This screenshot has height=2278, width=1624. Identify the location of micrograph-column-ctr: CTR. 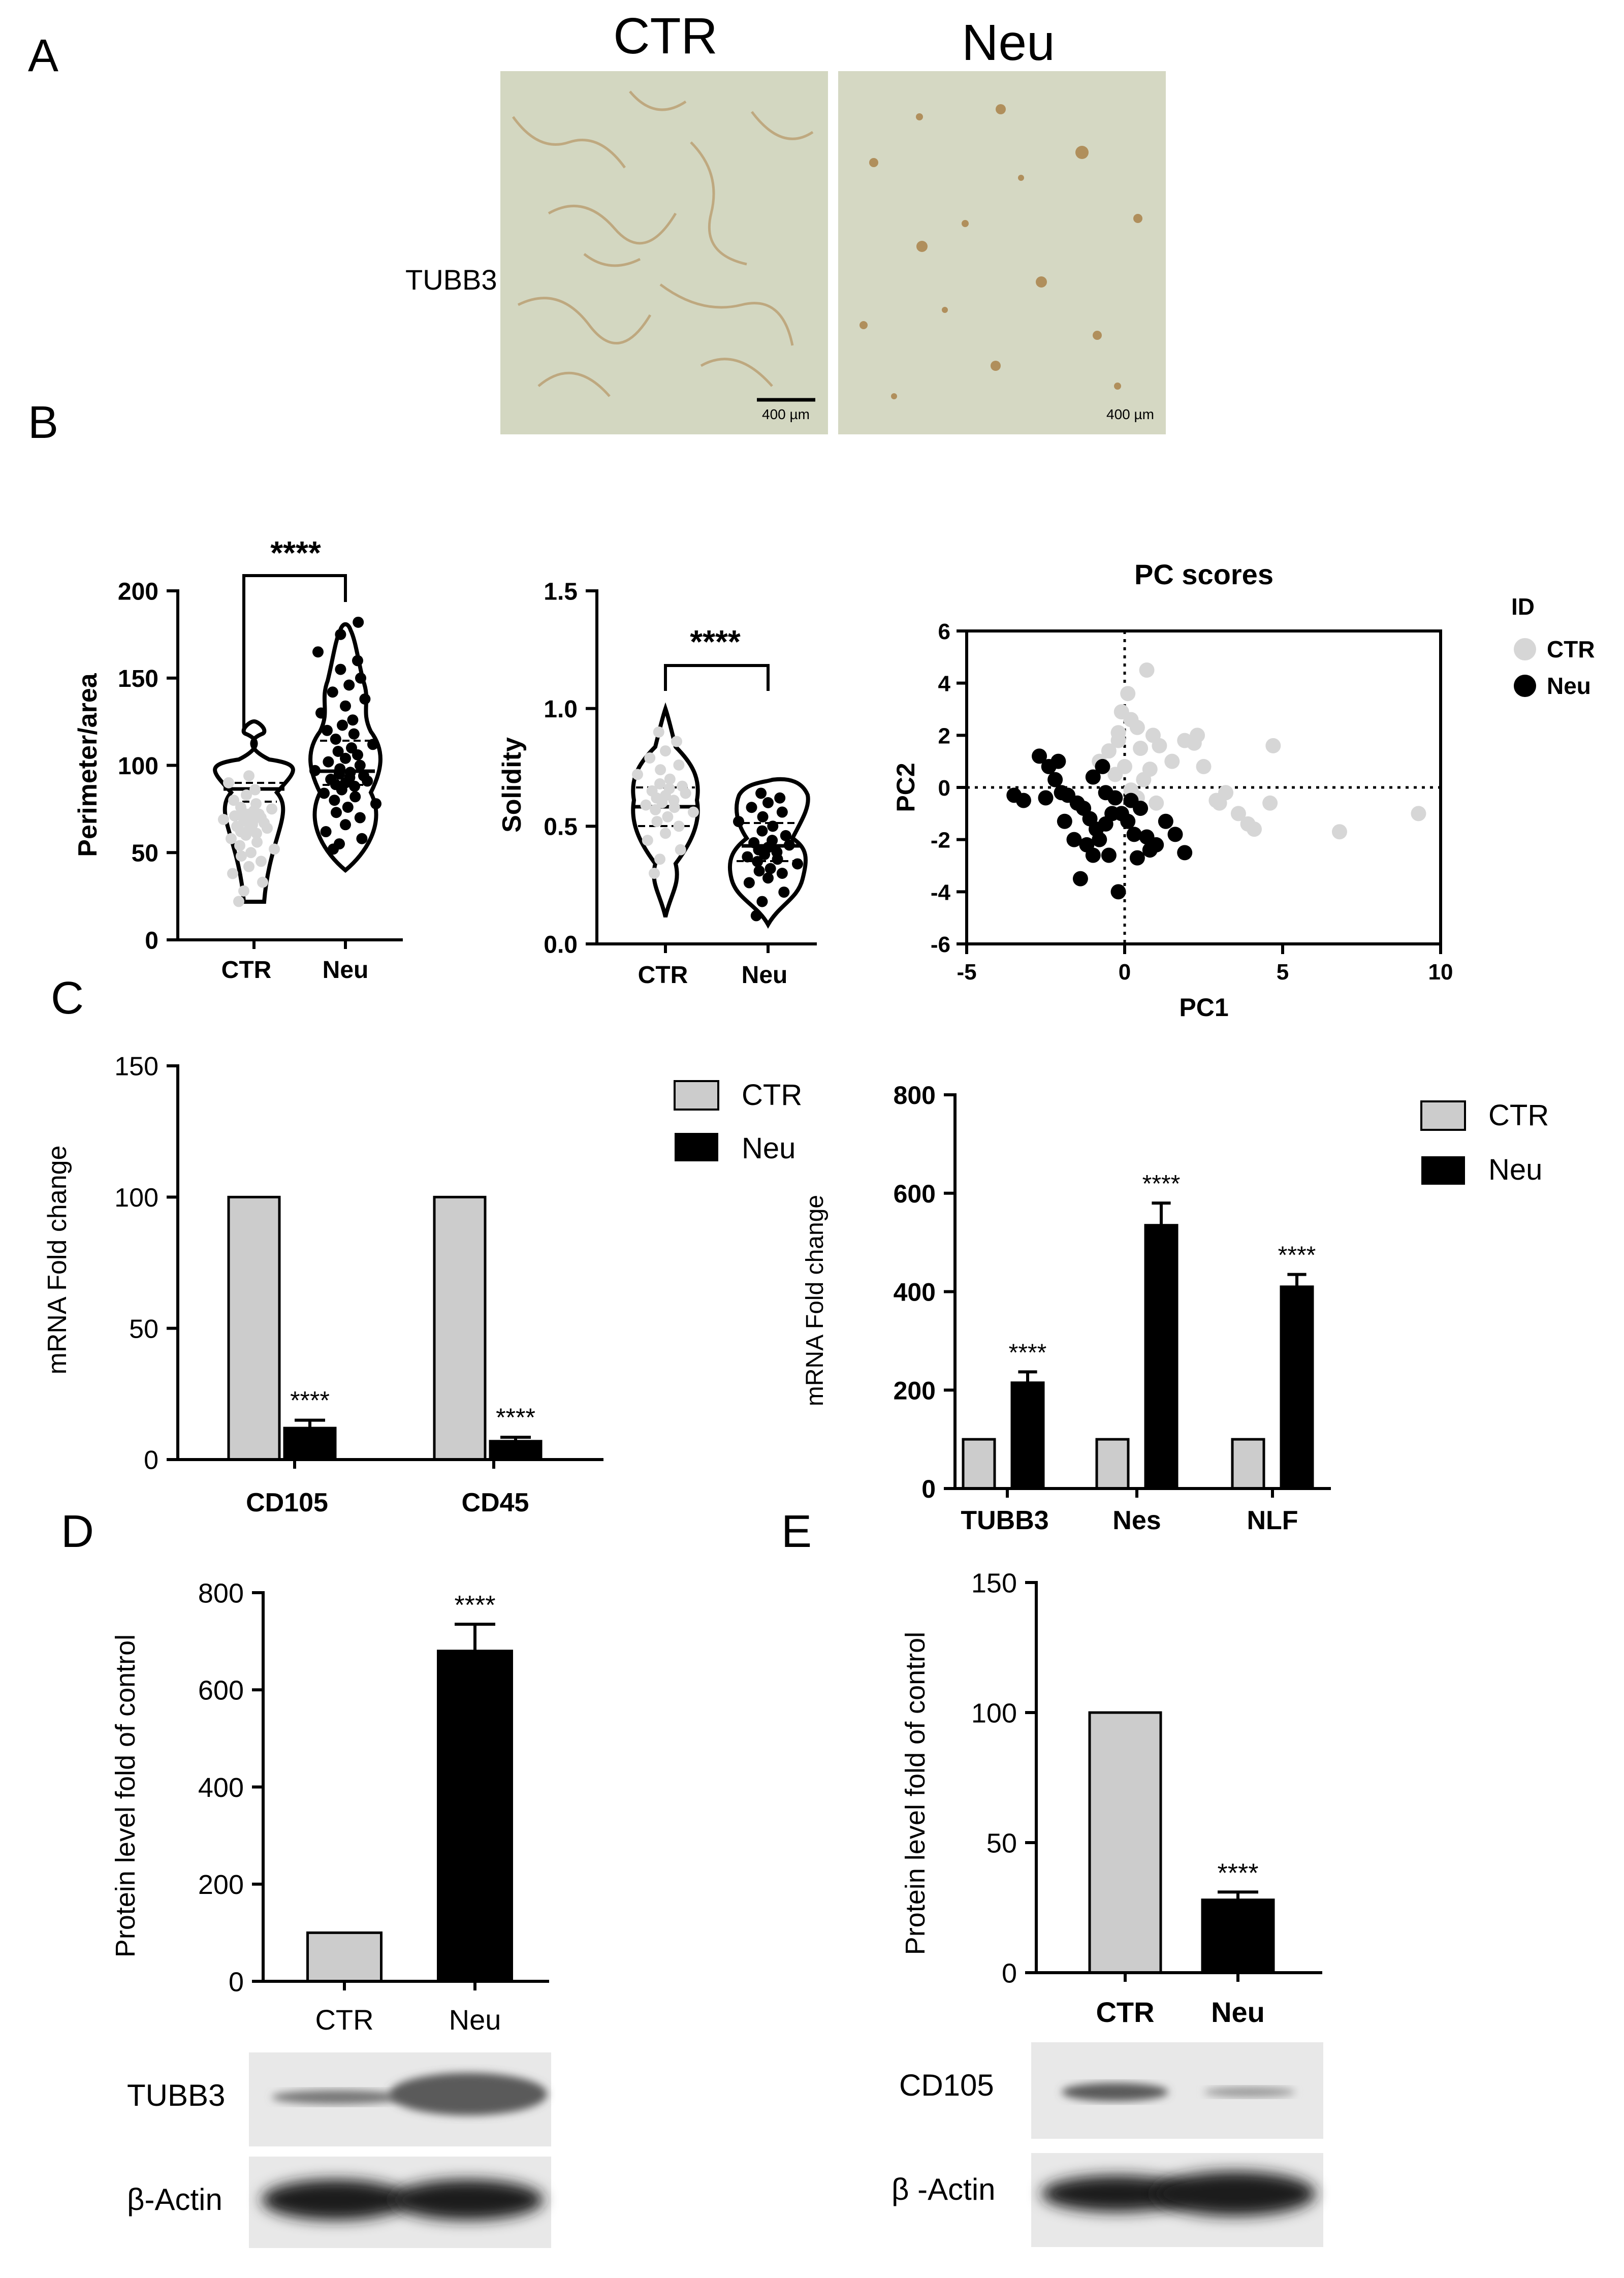
(665, 36).